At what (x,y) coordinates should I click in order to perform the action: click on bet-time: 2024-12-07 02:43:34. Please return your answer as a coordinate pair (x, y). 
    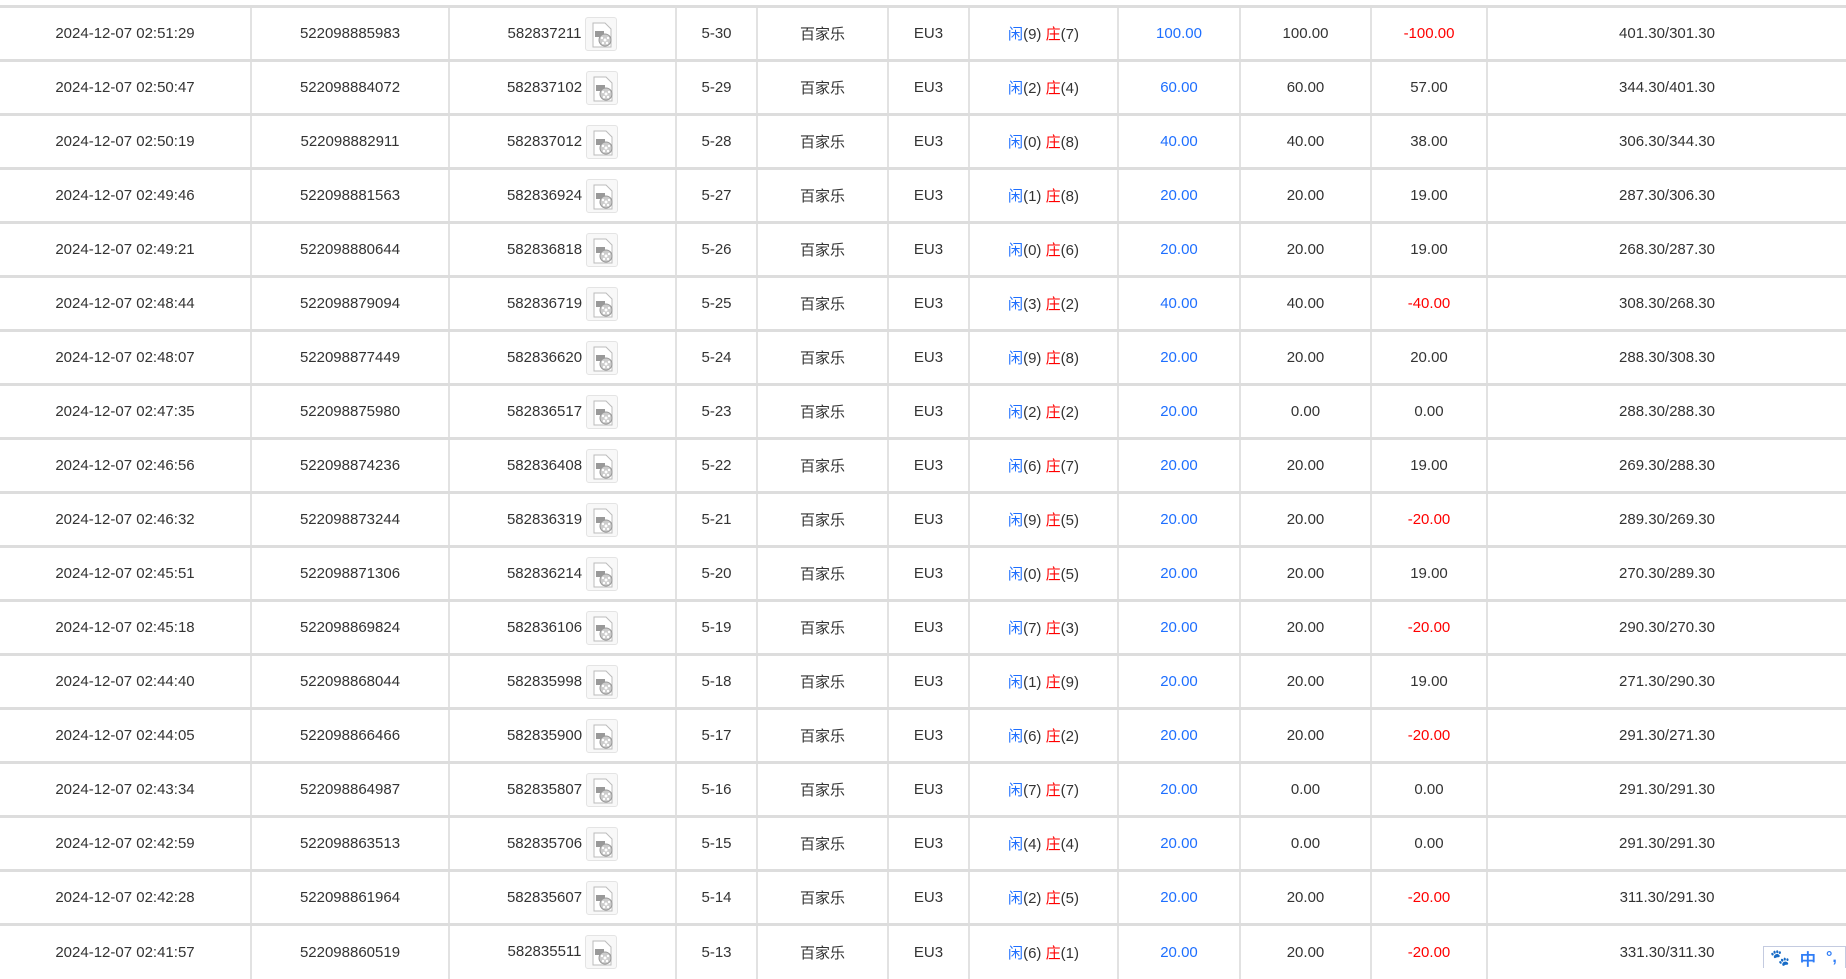
    Looking at the image, I should click on (126, 789).